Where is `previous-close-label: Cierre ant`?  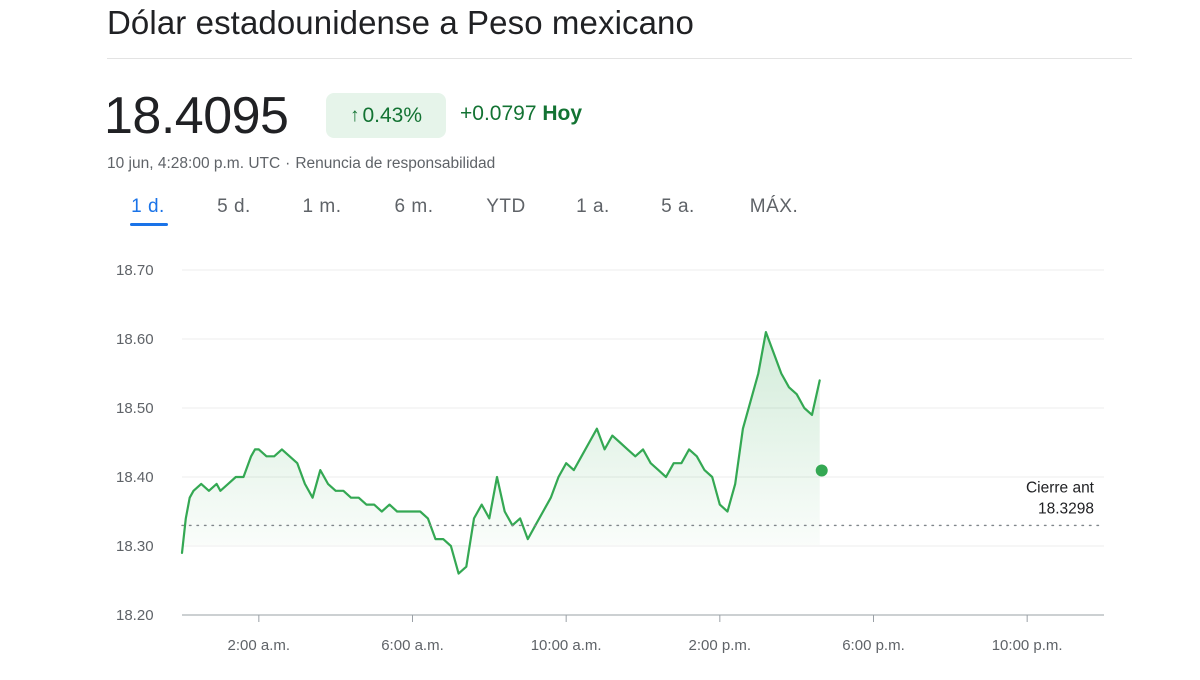
previous-close-label: Cierre ant is located at coordinates (1060, 487).